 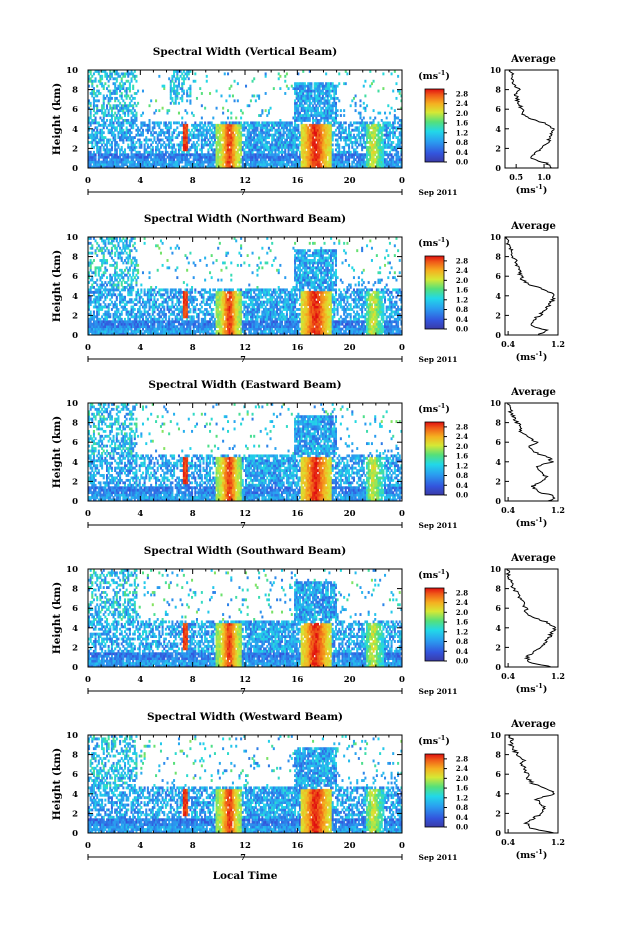 I want to click on panel-title: Spectral Width (Northward Beam), so click(x=245, y=219).